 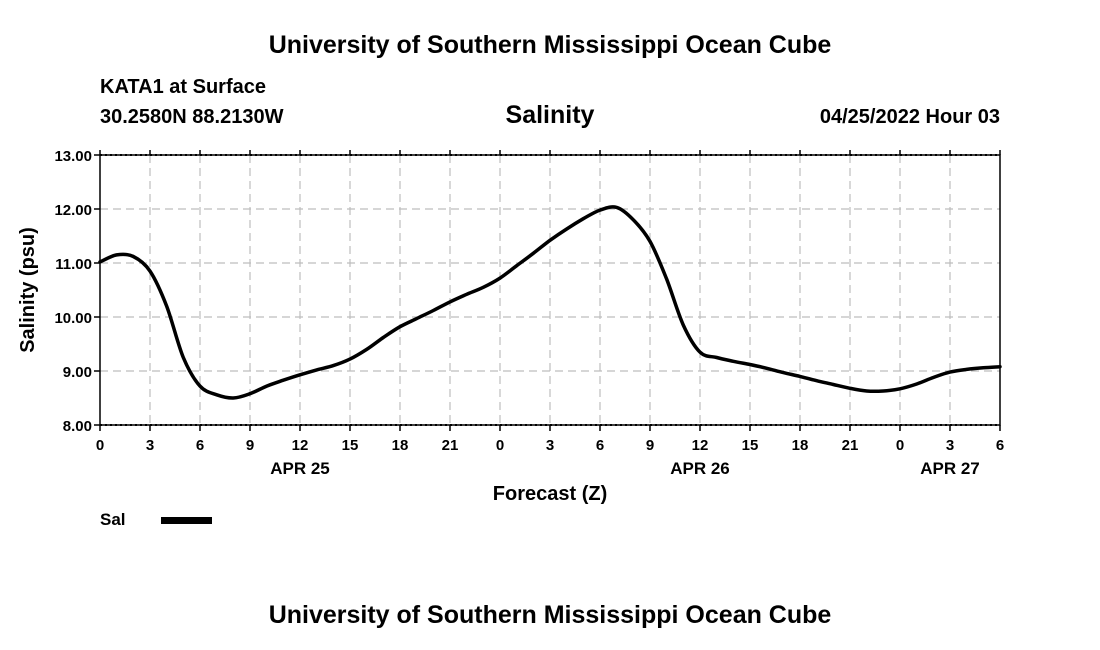 What do you see at coordinates (73, 291) in the screenshot?
I see `y-tick-labels: 8.00 9.00 10.00 11.00 12.00 13.00` at bounding box center [73, 291].